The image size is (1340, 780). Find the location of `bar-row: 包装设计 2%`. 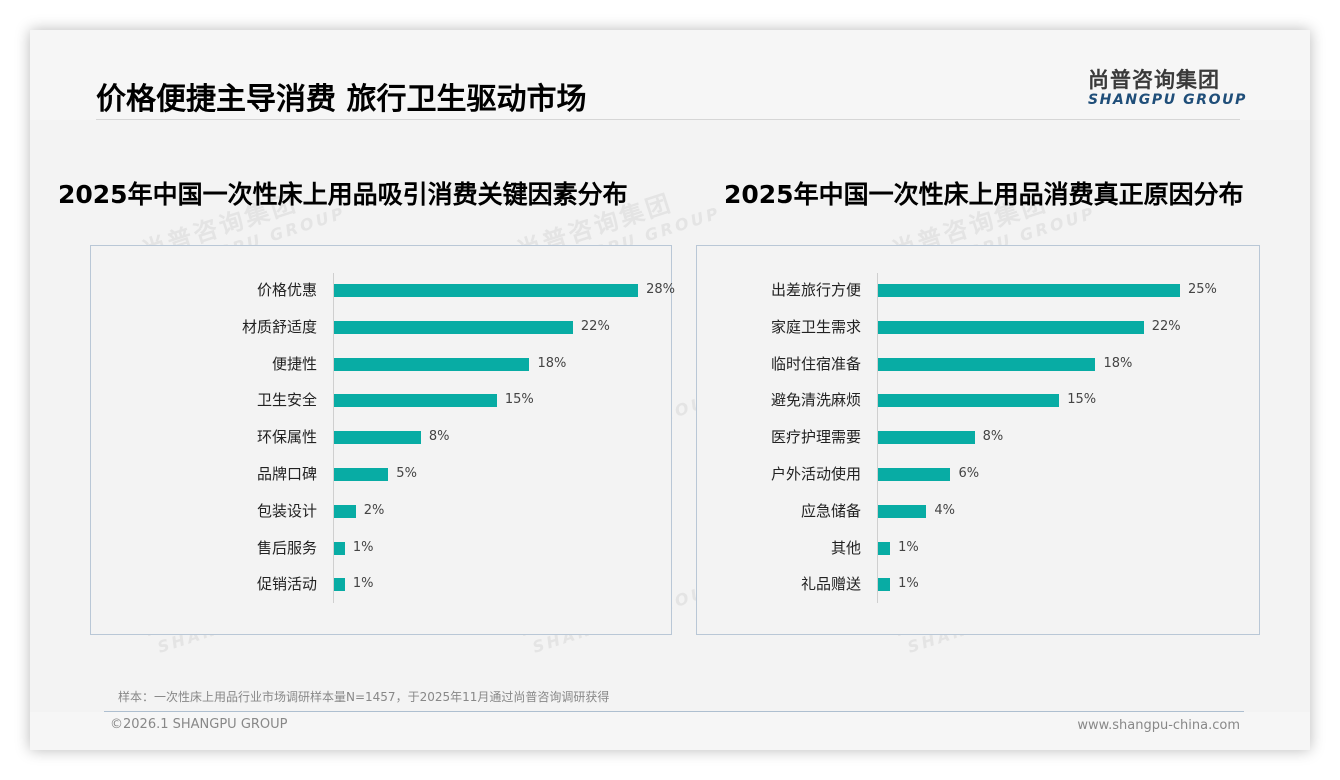

bar-row: 包装设计 2% is located at coordinates (381, 511).